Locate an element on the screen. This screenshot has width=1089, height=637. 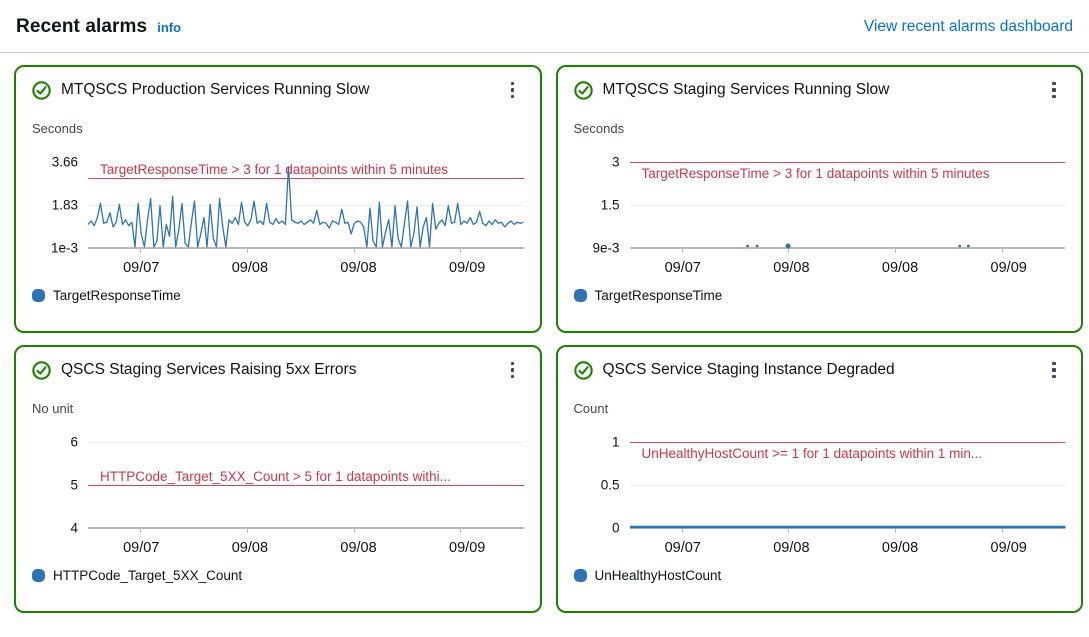
y-axis-ticks: 3.66 1.83 1e-3 is located at coordinates (64, 205).